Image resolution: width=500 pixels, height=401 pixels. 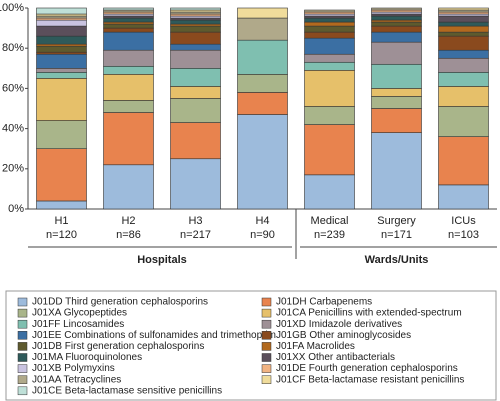 What do you see at coordinates (343, 335) in the screenshot?
I see `legend-label: J01GB Other aminoglycosides` at bounding box center [343, 335].